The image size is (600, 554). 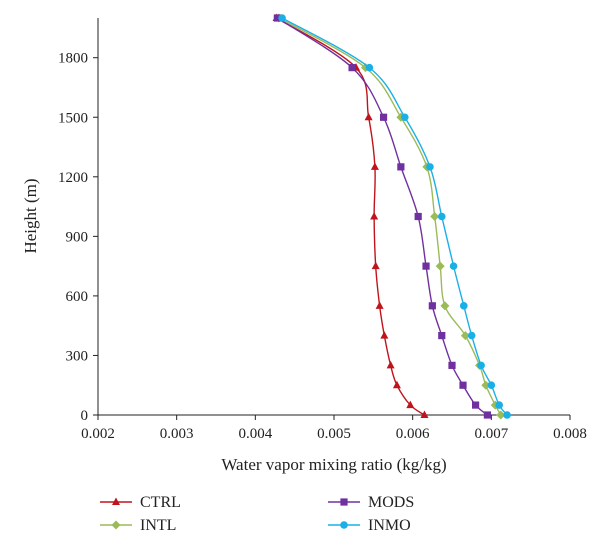 What do you see at coordinates (30, 215) in the screenshot?
I see `y-axis-label: Height (m)` at bounding box center [30, 215].